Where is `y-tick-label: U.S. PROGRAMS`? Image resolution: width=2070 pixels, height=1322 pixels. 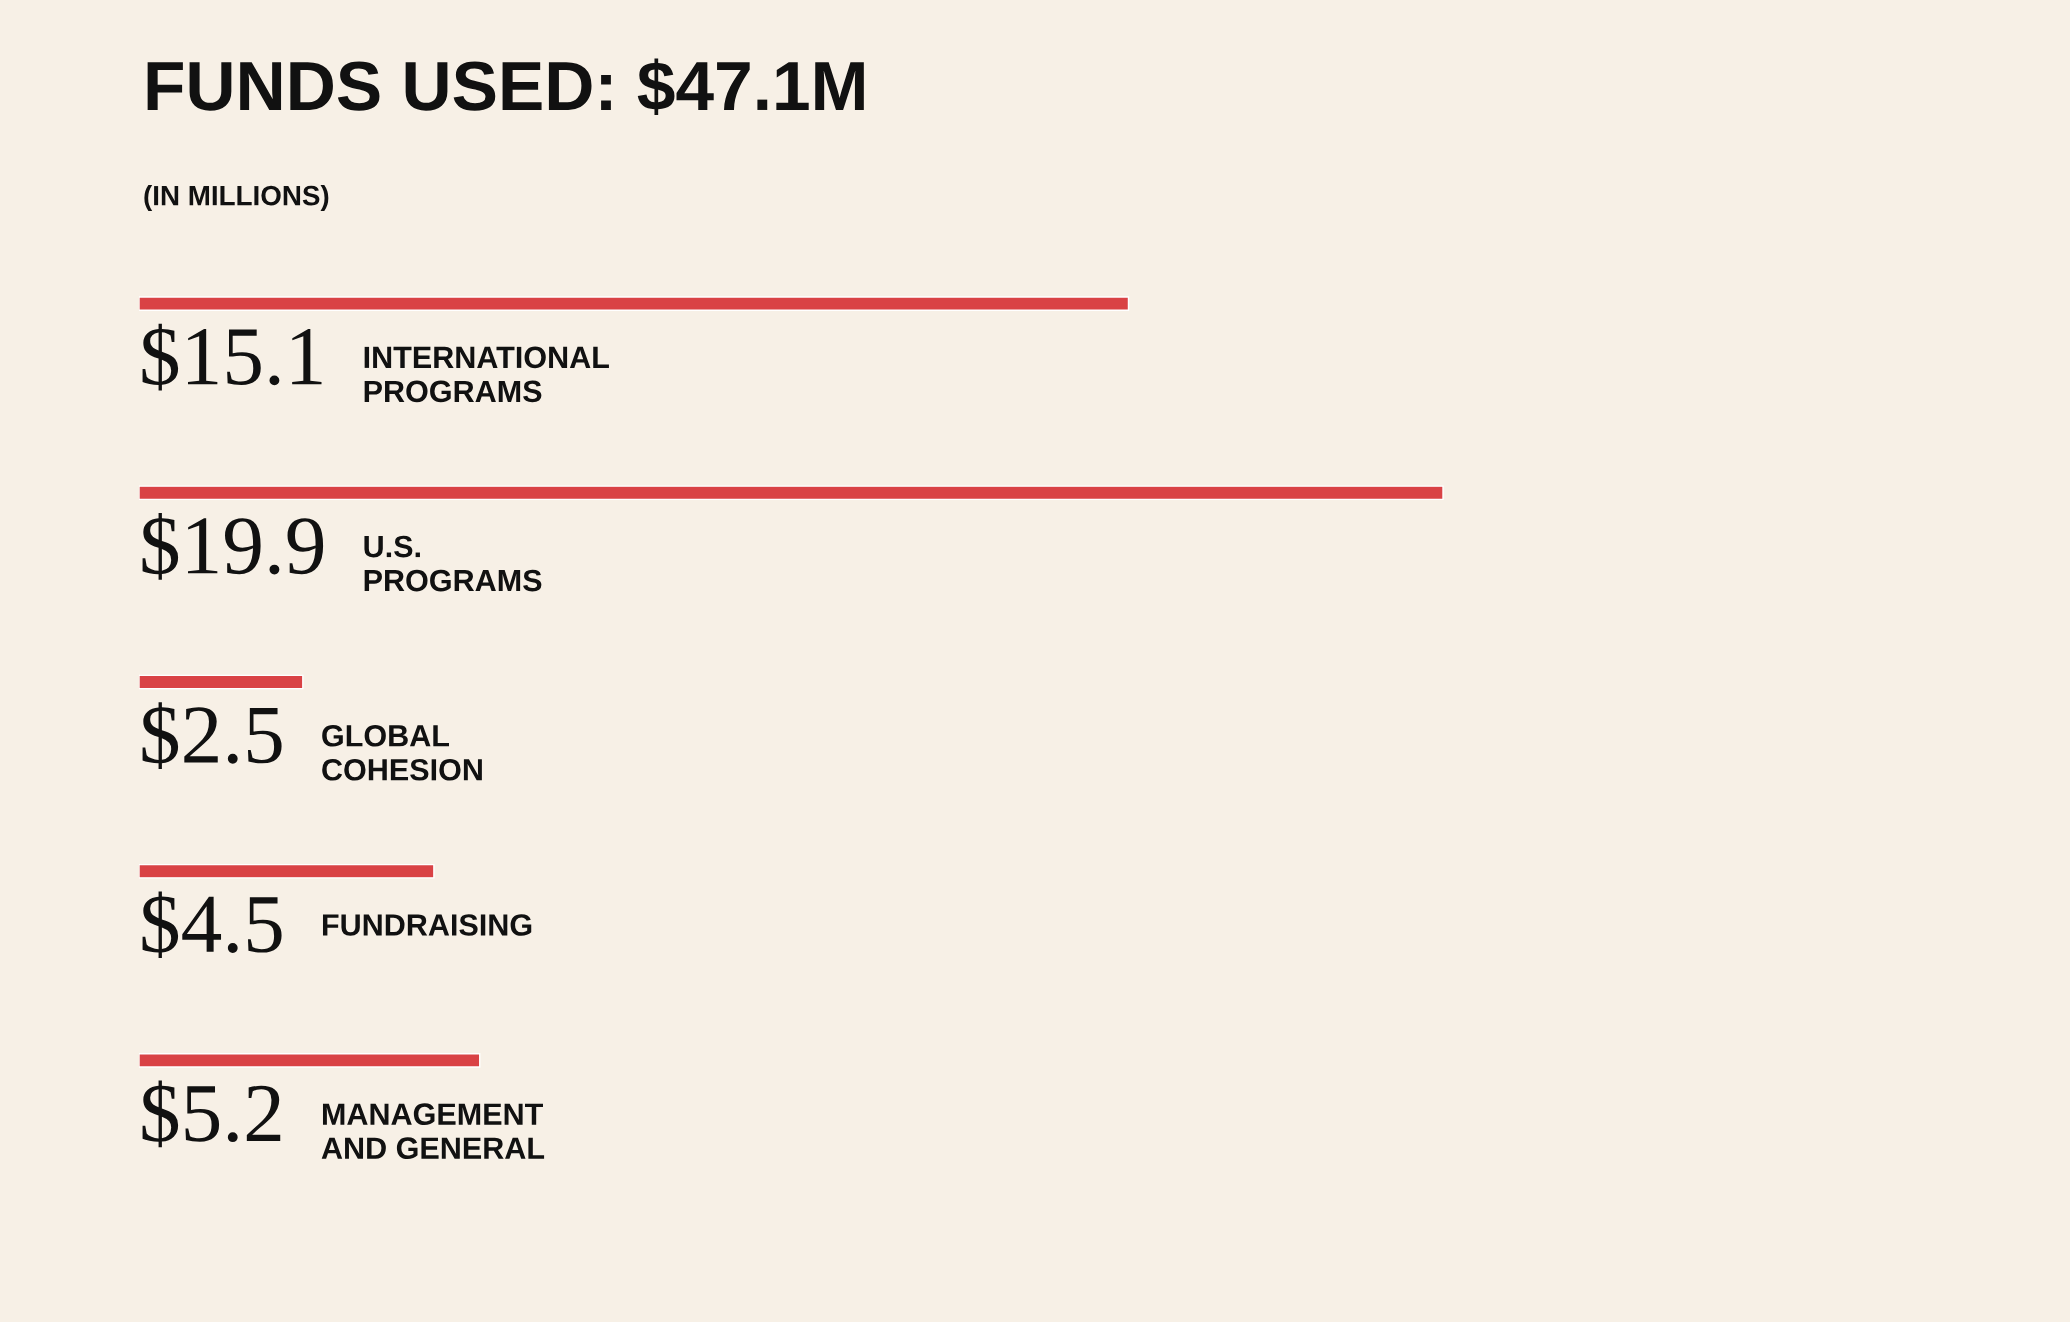 y-tick-label: U.S. PROGRAMS is located at coordinates (453, 563).